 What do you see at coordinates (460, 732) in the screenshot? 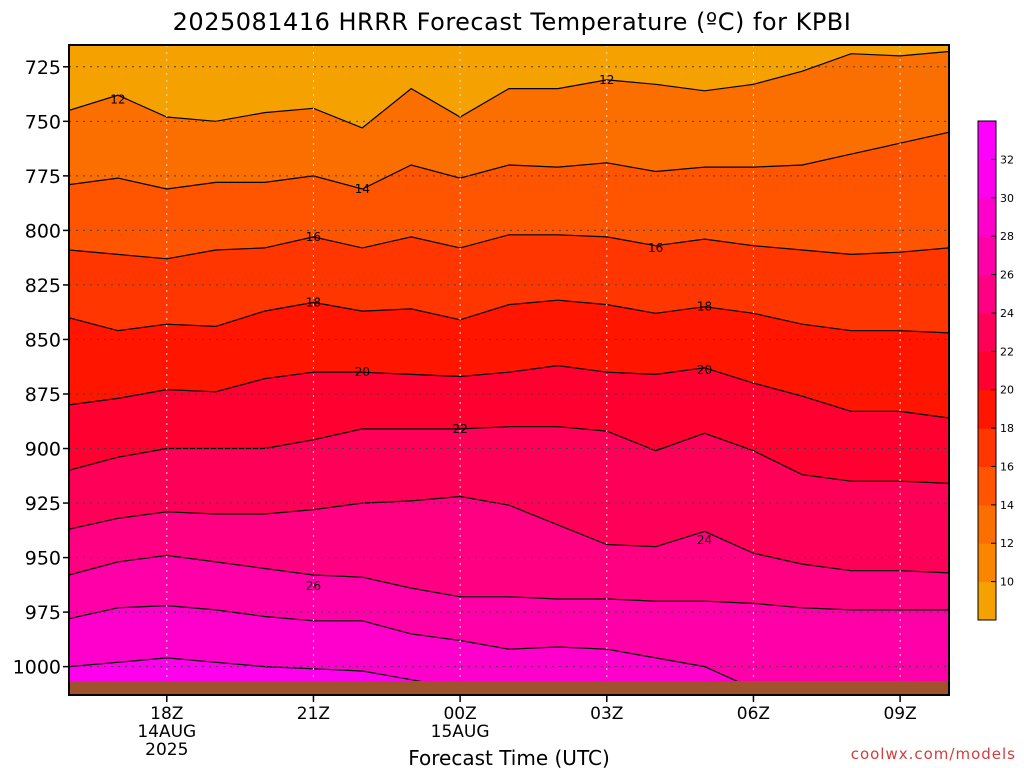
I see `x-tick-sublabel: 15AUG` at bounding box center [460, 732].